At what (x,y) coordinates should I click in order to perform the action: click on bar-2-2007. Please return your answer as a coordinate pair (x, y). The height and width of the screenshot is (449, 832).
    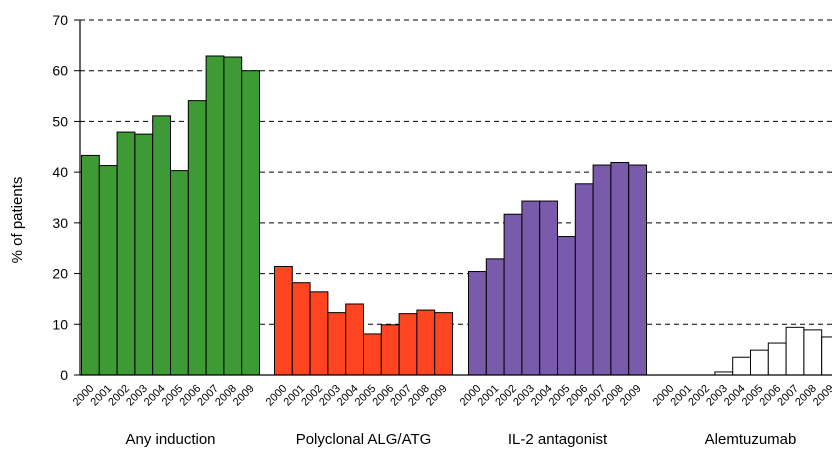
    Looking at the image, I should click on (602, 270).